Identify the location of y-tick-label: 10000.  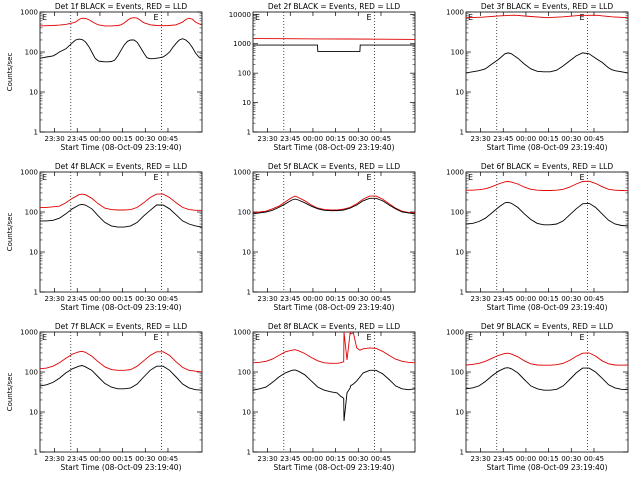
(240, 15).